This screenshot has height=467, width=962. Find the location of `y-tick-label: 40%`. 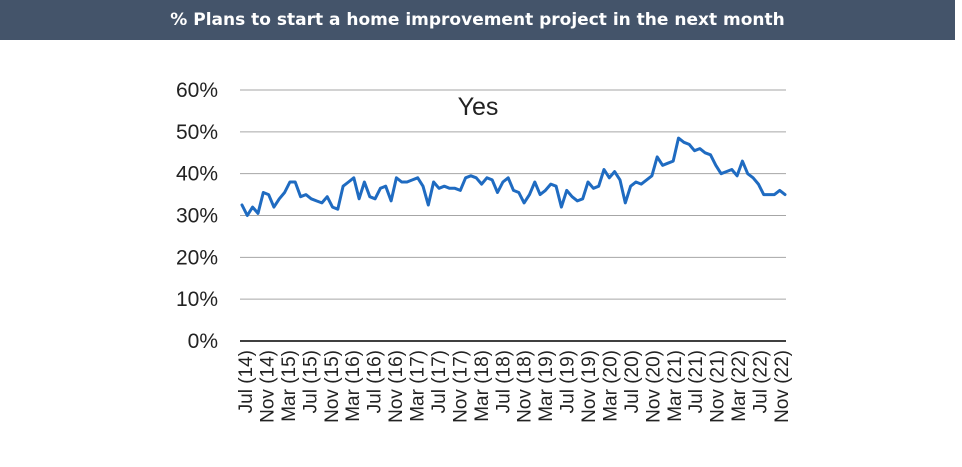

y-tick-label: 40% is located at coordinates (197, 174).